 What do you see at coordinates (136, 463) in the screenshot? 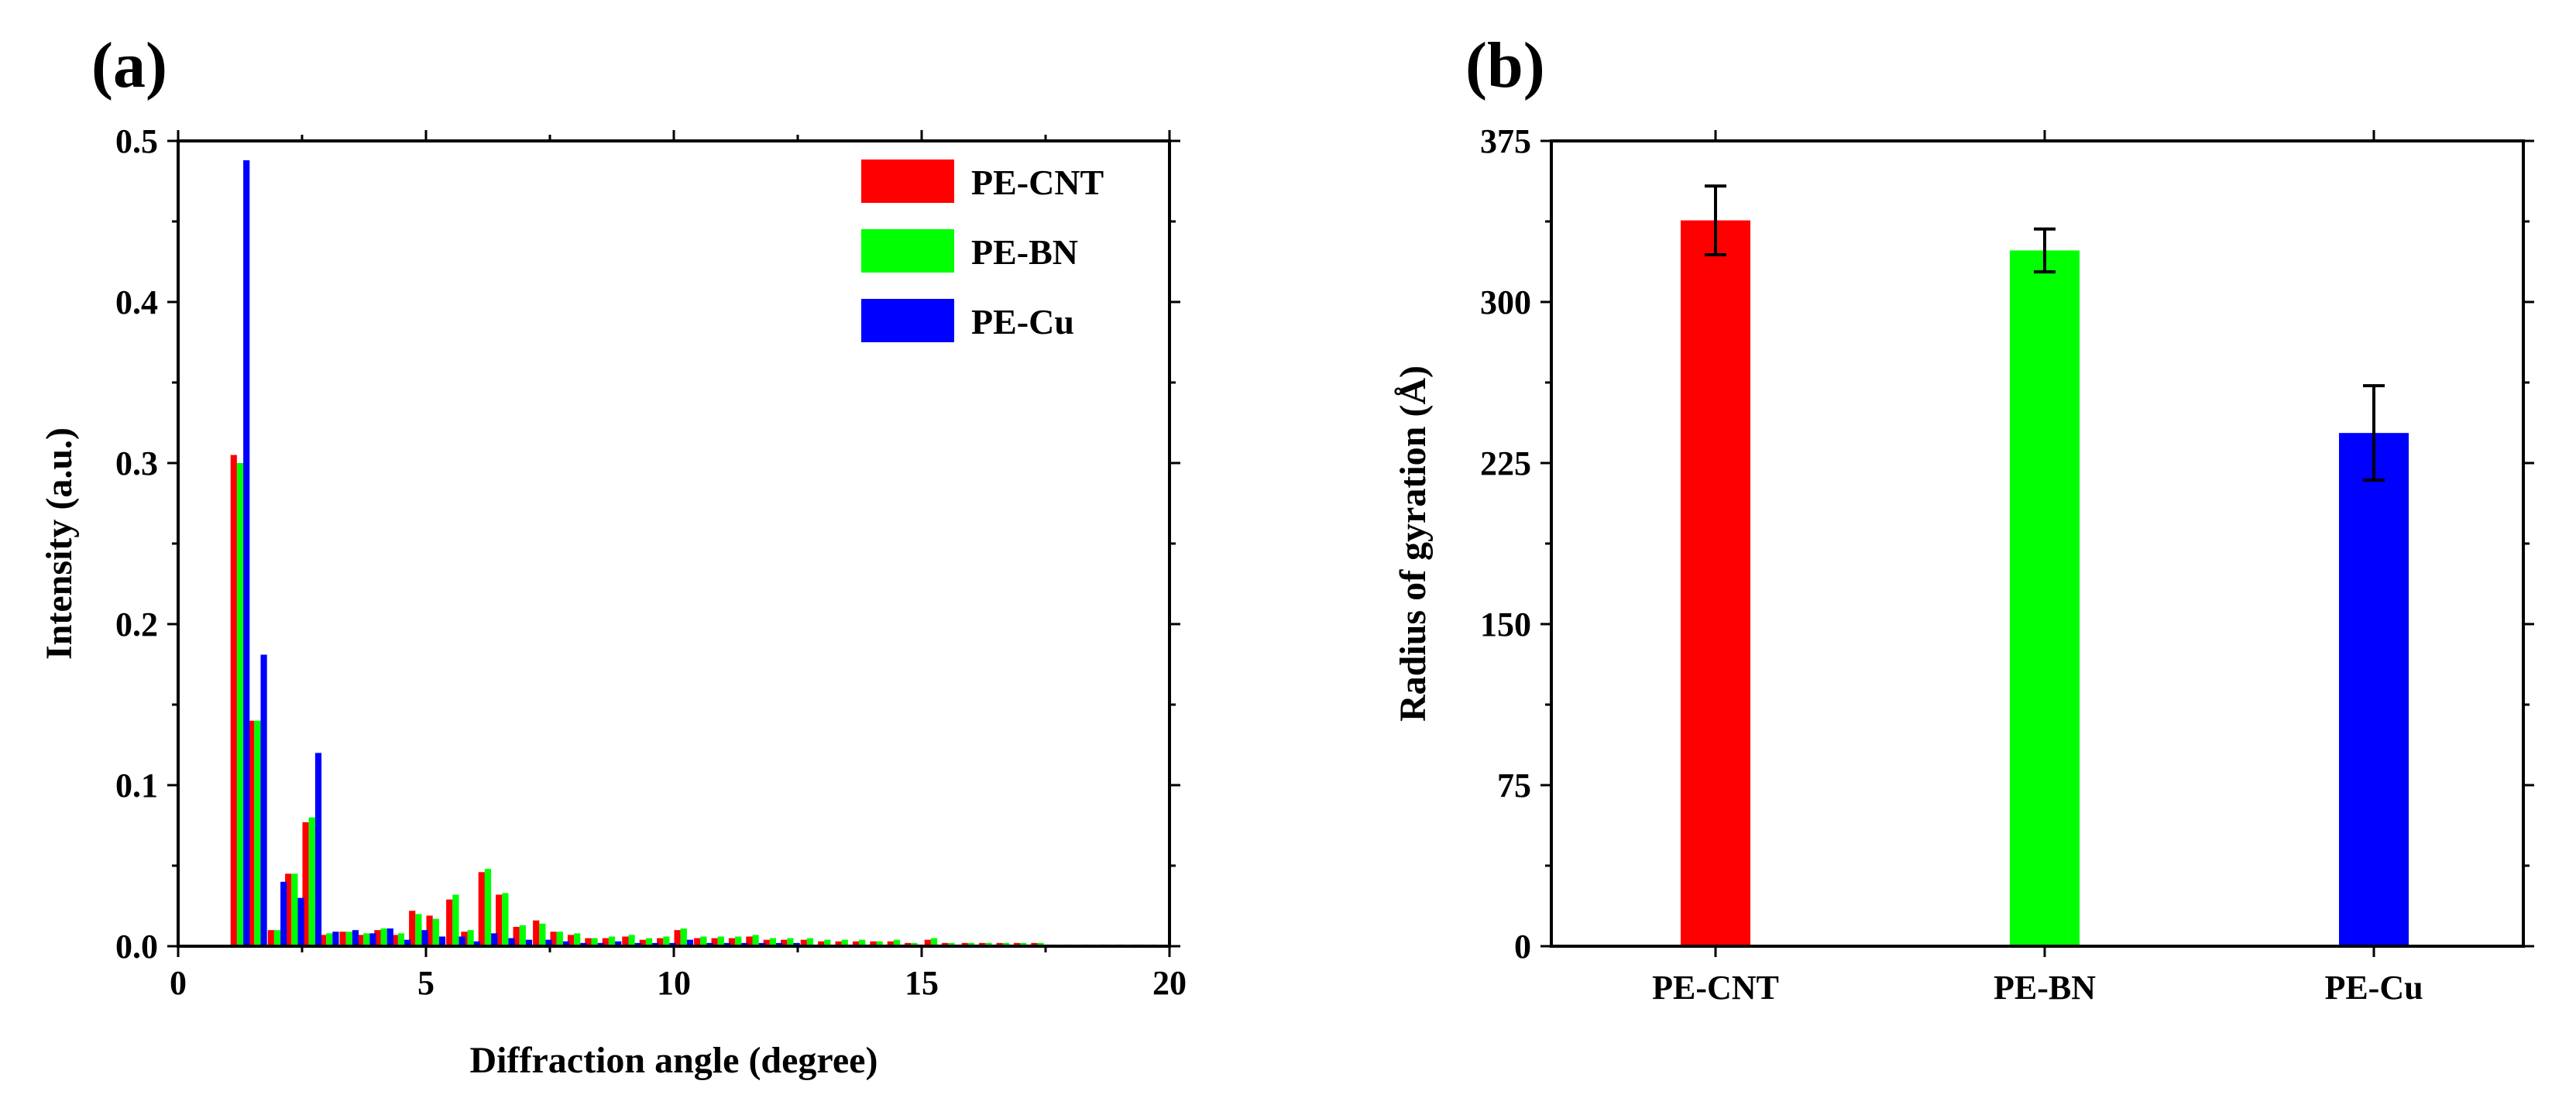
I see `y-tick-label: 0.3` at bounding box center [136, 463].